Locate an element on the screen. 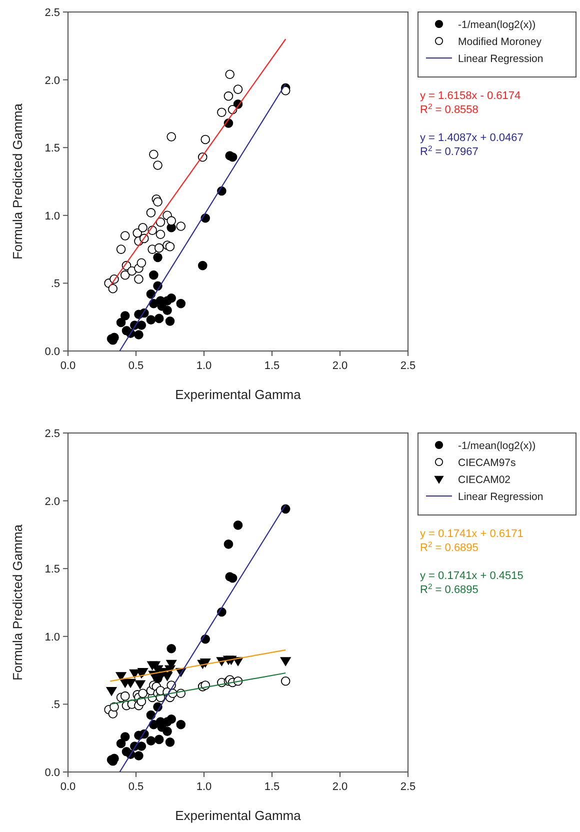  legend-label: Modified Moroney is located at coordinates (500, 42).